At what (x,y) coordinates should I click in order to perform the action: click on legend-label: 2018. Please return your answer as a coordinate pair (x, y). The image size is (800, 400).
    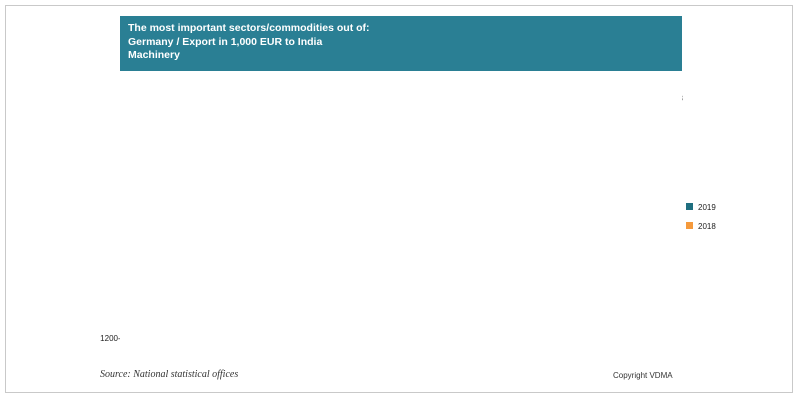
    Looking at the image, I should click on (707, 226).